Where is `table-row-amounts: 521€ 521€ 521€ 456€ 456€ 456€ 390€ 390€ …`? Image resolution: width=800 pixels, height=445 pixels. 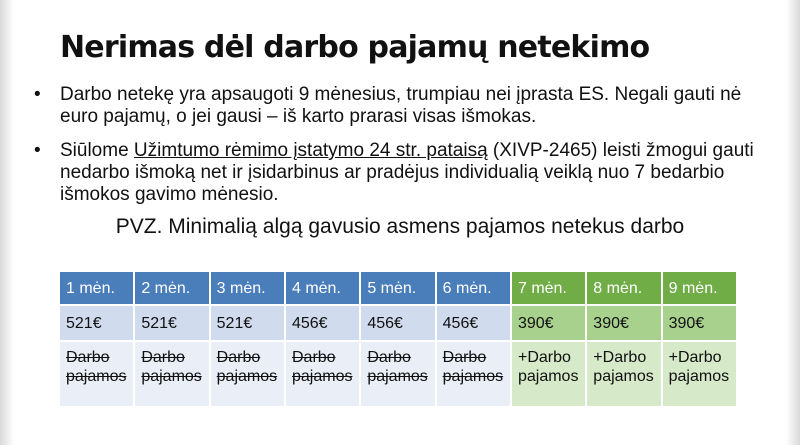 table-row-amounts: 521€ 521€ 521€ 456€ 456€ 456€ 390€ 390€ … is located at coordinates (398, 323).